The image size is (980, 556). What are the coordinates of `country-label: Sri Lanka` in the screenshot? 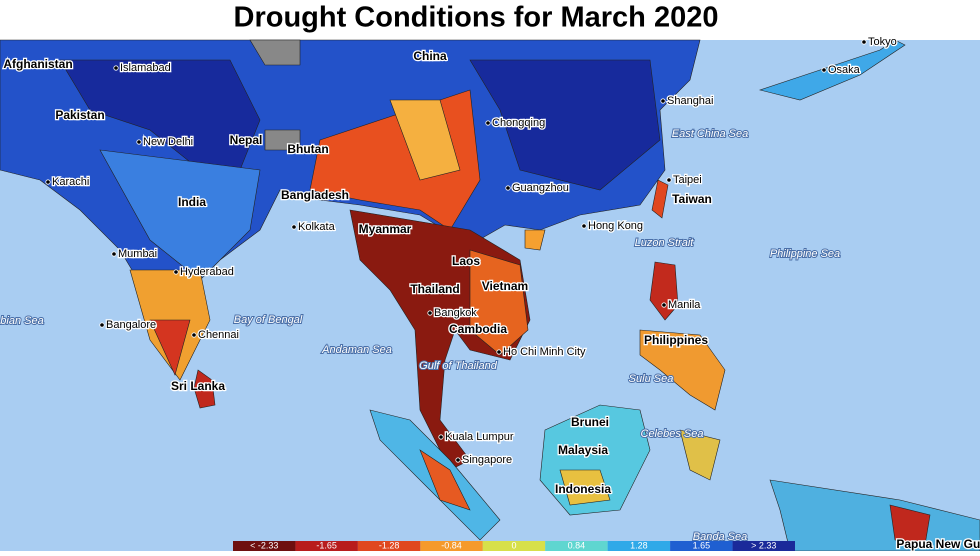 It's located at (198, 386).